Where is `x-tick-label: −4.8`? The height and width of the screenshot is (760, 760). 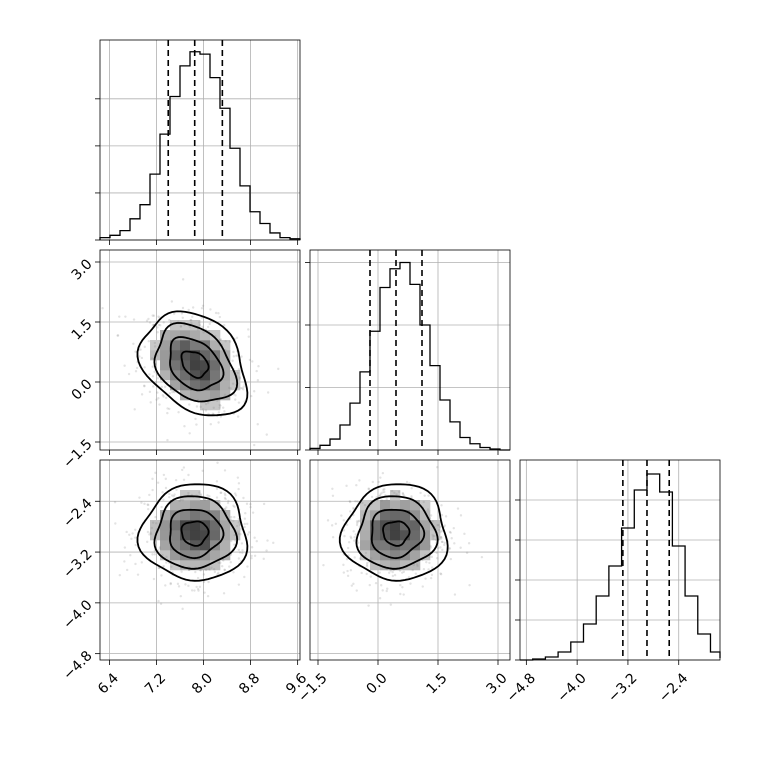 x-tick-label: −4.8 is located at coordinates (521, 687).